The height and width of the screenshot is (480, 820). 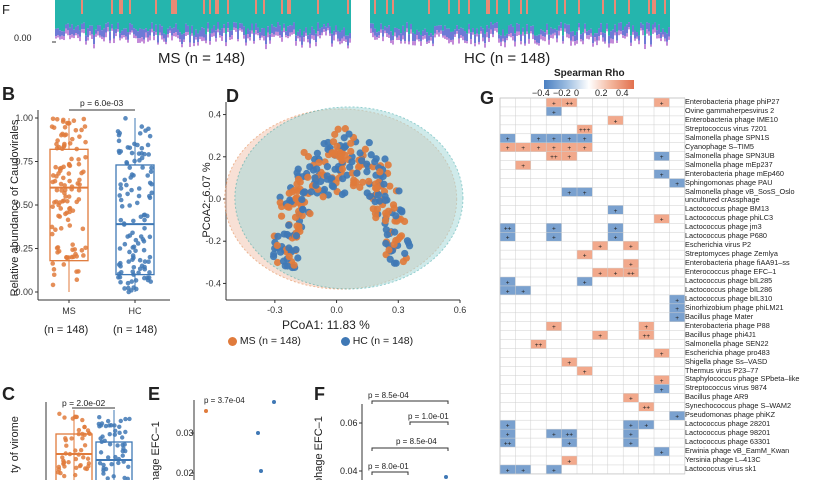 What do you see at coordinates (24, 118) in the screenshot?
I see `y-tick-label: 1.00` at bounding box center [24, 118].